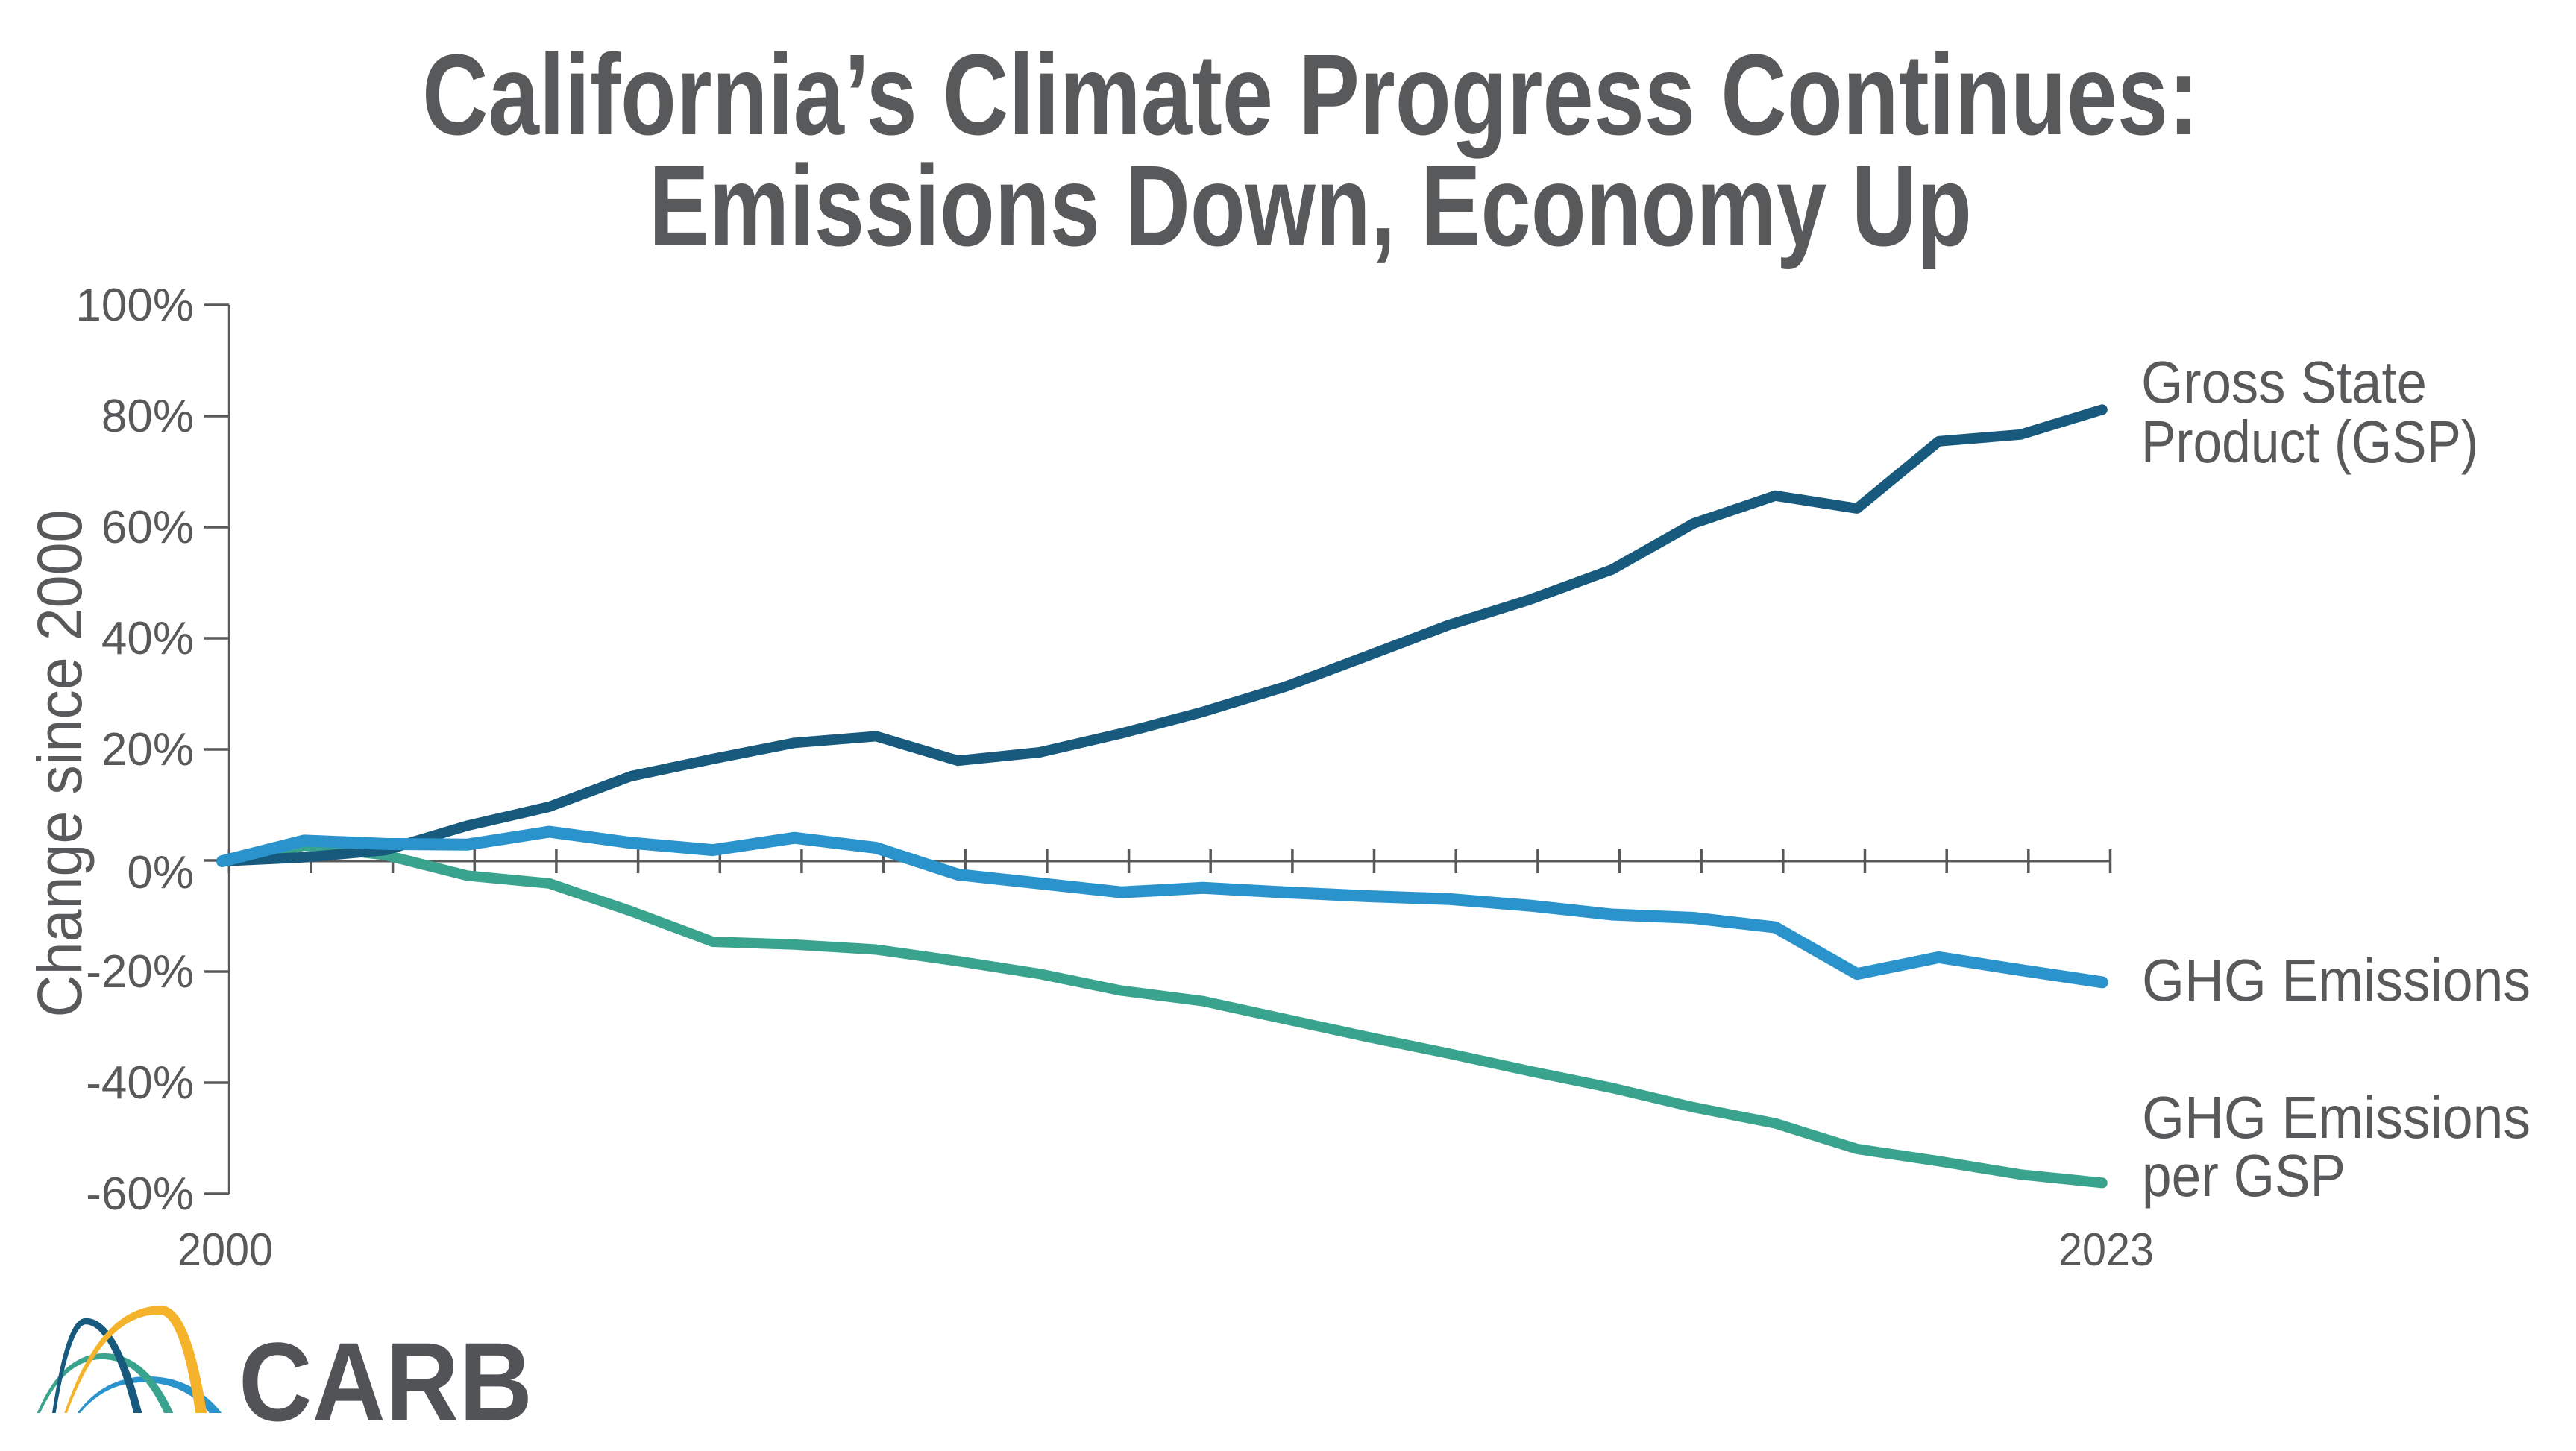  Describe the element at coordinates (1311, 206) in the screenshot. I see `svg-text: Emissions Down, Economy Up` at that location.